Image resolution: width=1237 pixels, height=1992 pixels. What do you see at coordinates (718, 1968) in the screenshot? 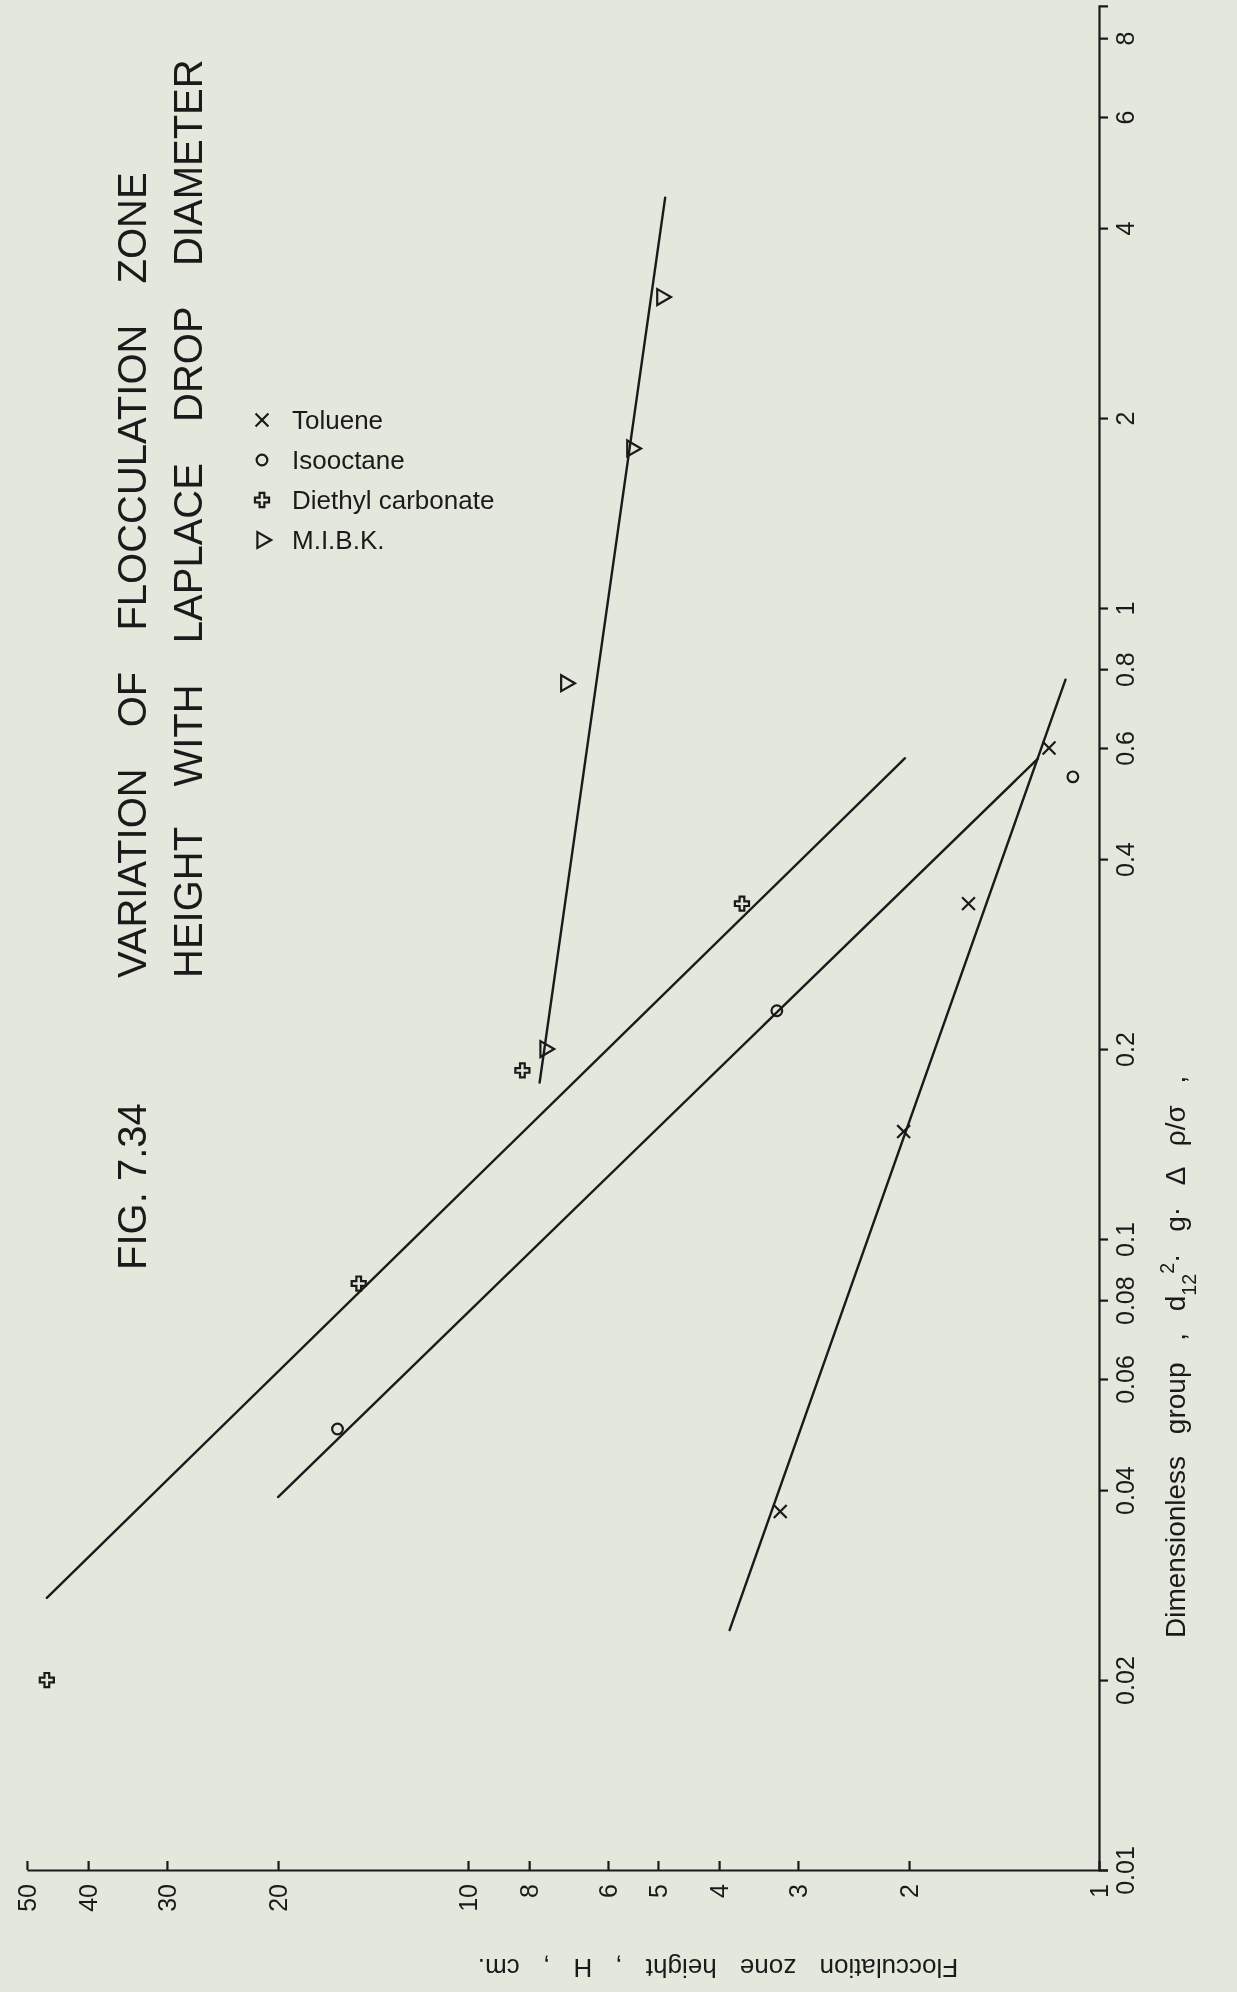
I see `x-axis-title: Flocculation zone height , H , cm.` at bounding box center [718, 1968].